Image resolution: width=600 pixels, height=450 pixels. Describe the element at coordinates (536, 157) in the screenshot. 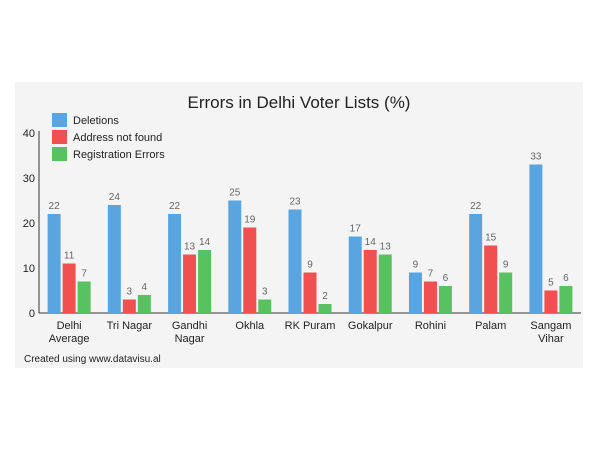

I see `data-label: 33` at that location.